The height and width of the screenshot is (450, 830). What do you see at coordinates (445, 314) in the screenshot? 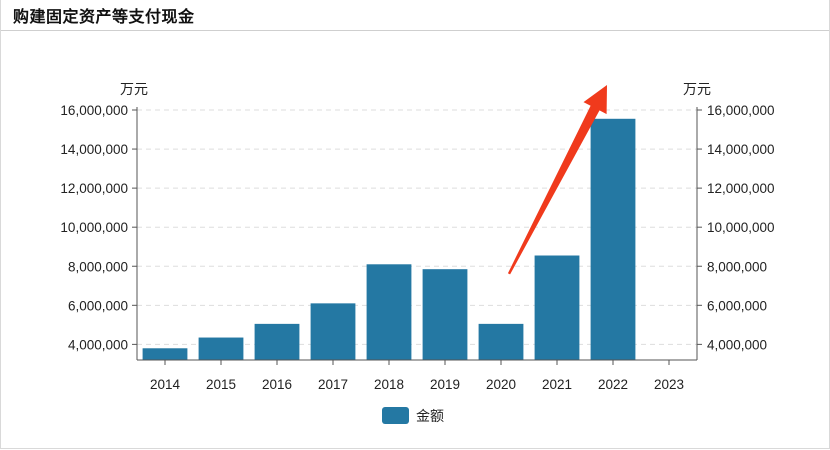
I see `bar-2019` at bounding box center [445, 314].